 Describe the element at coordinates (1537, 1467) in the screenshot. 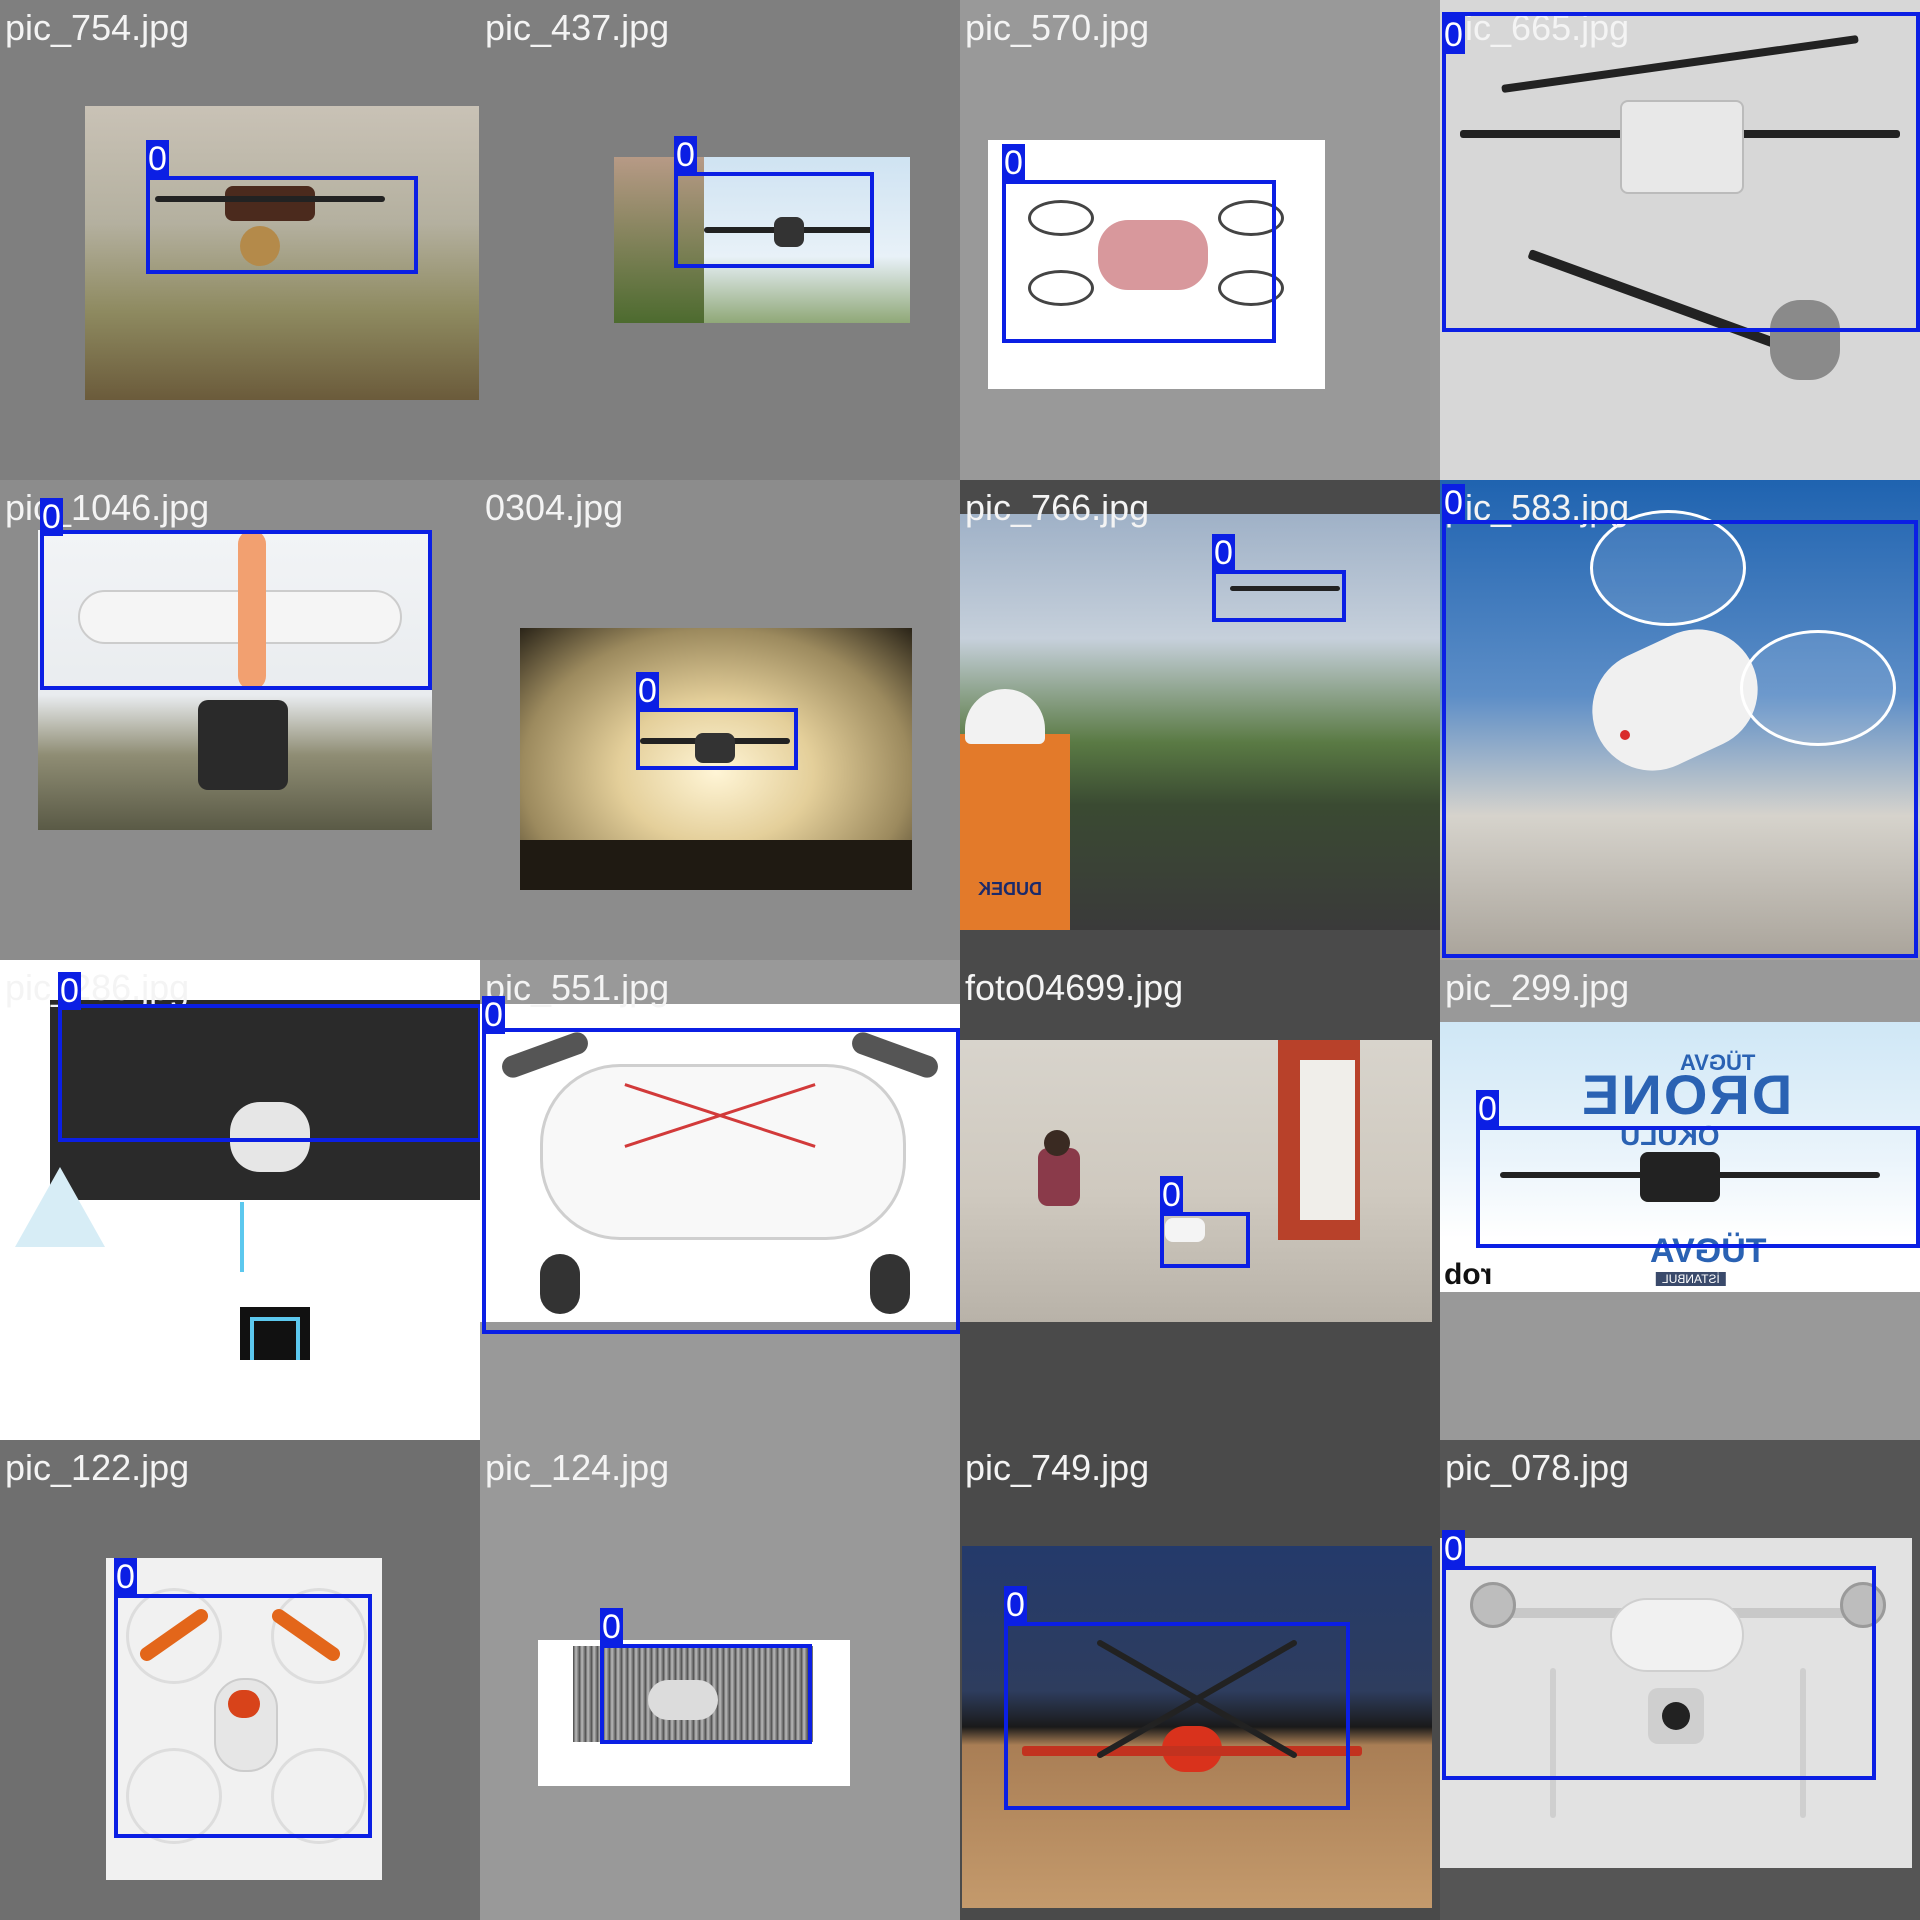

I see `tile-filename: pic_078.jpg` at that location.